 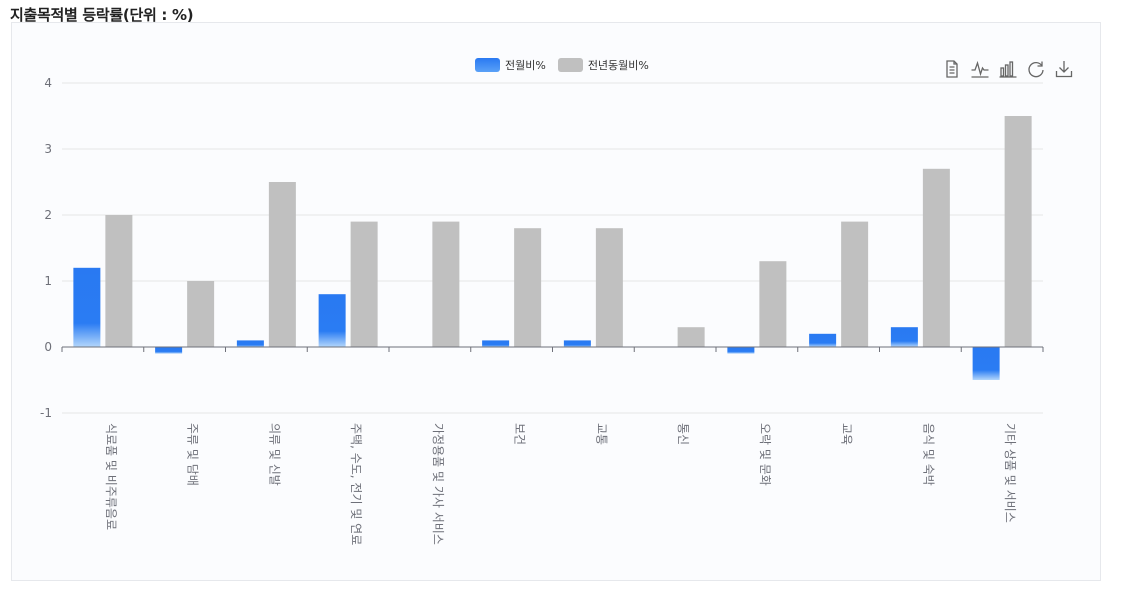 What do you see at coordinates (980, 69) in the screenshot?
I see `line-chart-icon` at bounding box center [980, 69].